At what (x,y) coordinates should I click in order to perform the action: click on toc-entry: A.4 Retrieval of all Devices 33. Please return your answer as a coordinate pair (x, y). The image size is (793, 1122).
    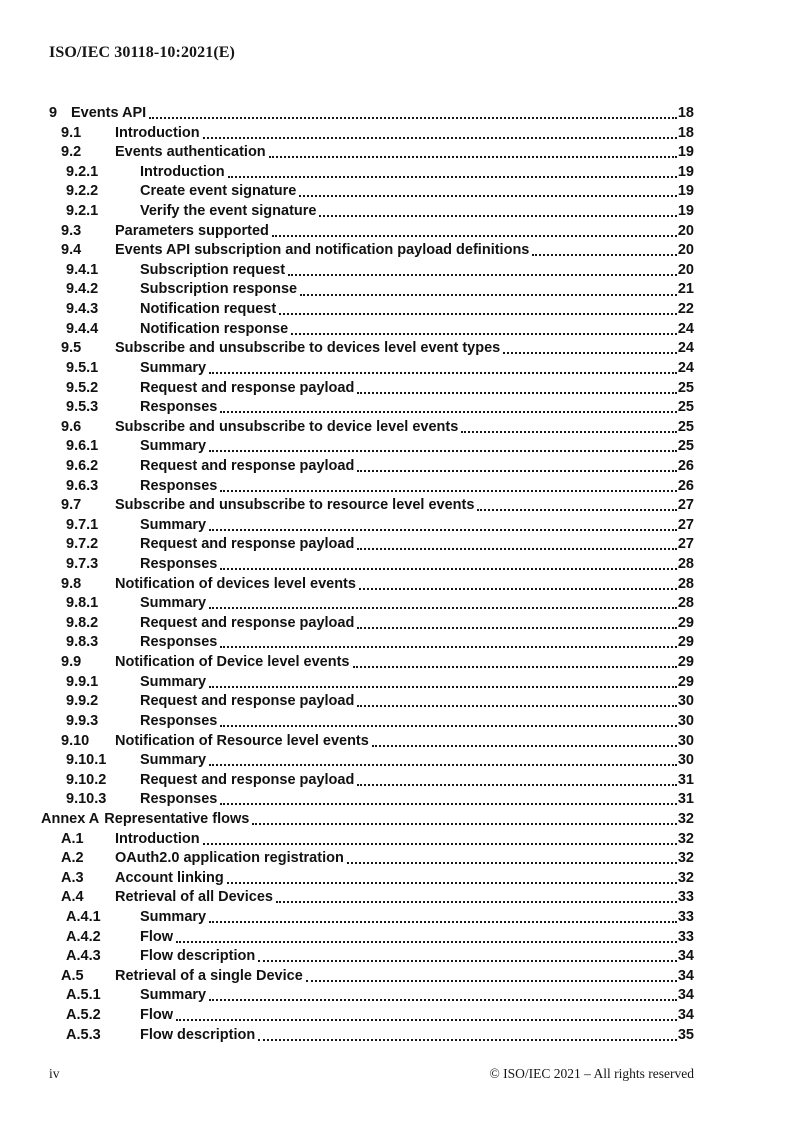
    Looking at the image, I should click on (367, 898).